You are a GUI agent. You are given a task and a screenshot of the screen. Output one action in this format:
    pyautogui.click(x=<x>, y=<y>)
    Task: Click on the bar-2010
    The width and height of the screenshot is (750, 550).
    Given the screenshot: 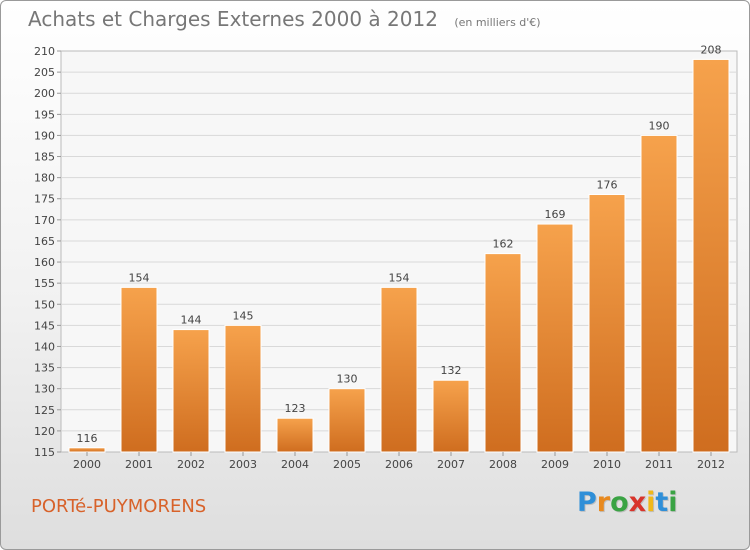 What is the action you would take?
    pyautogui.click(x=607, y=323)
    